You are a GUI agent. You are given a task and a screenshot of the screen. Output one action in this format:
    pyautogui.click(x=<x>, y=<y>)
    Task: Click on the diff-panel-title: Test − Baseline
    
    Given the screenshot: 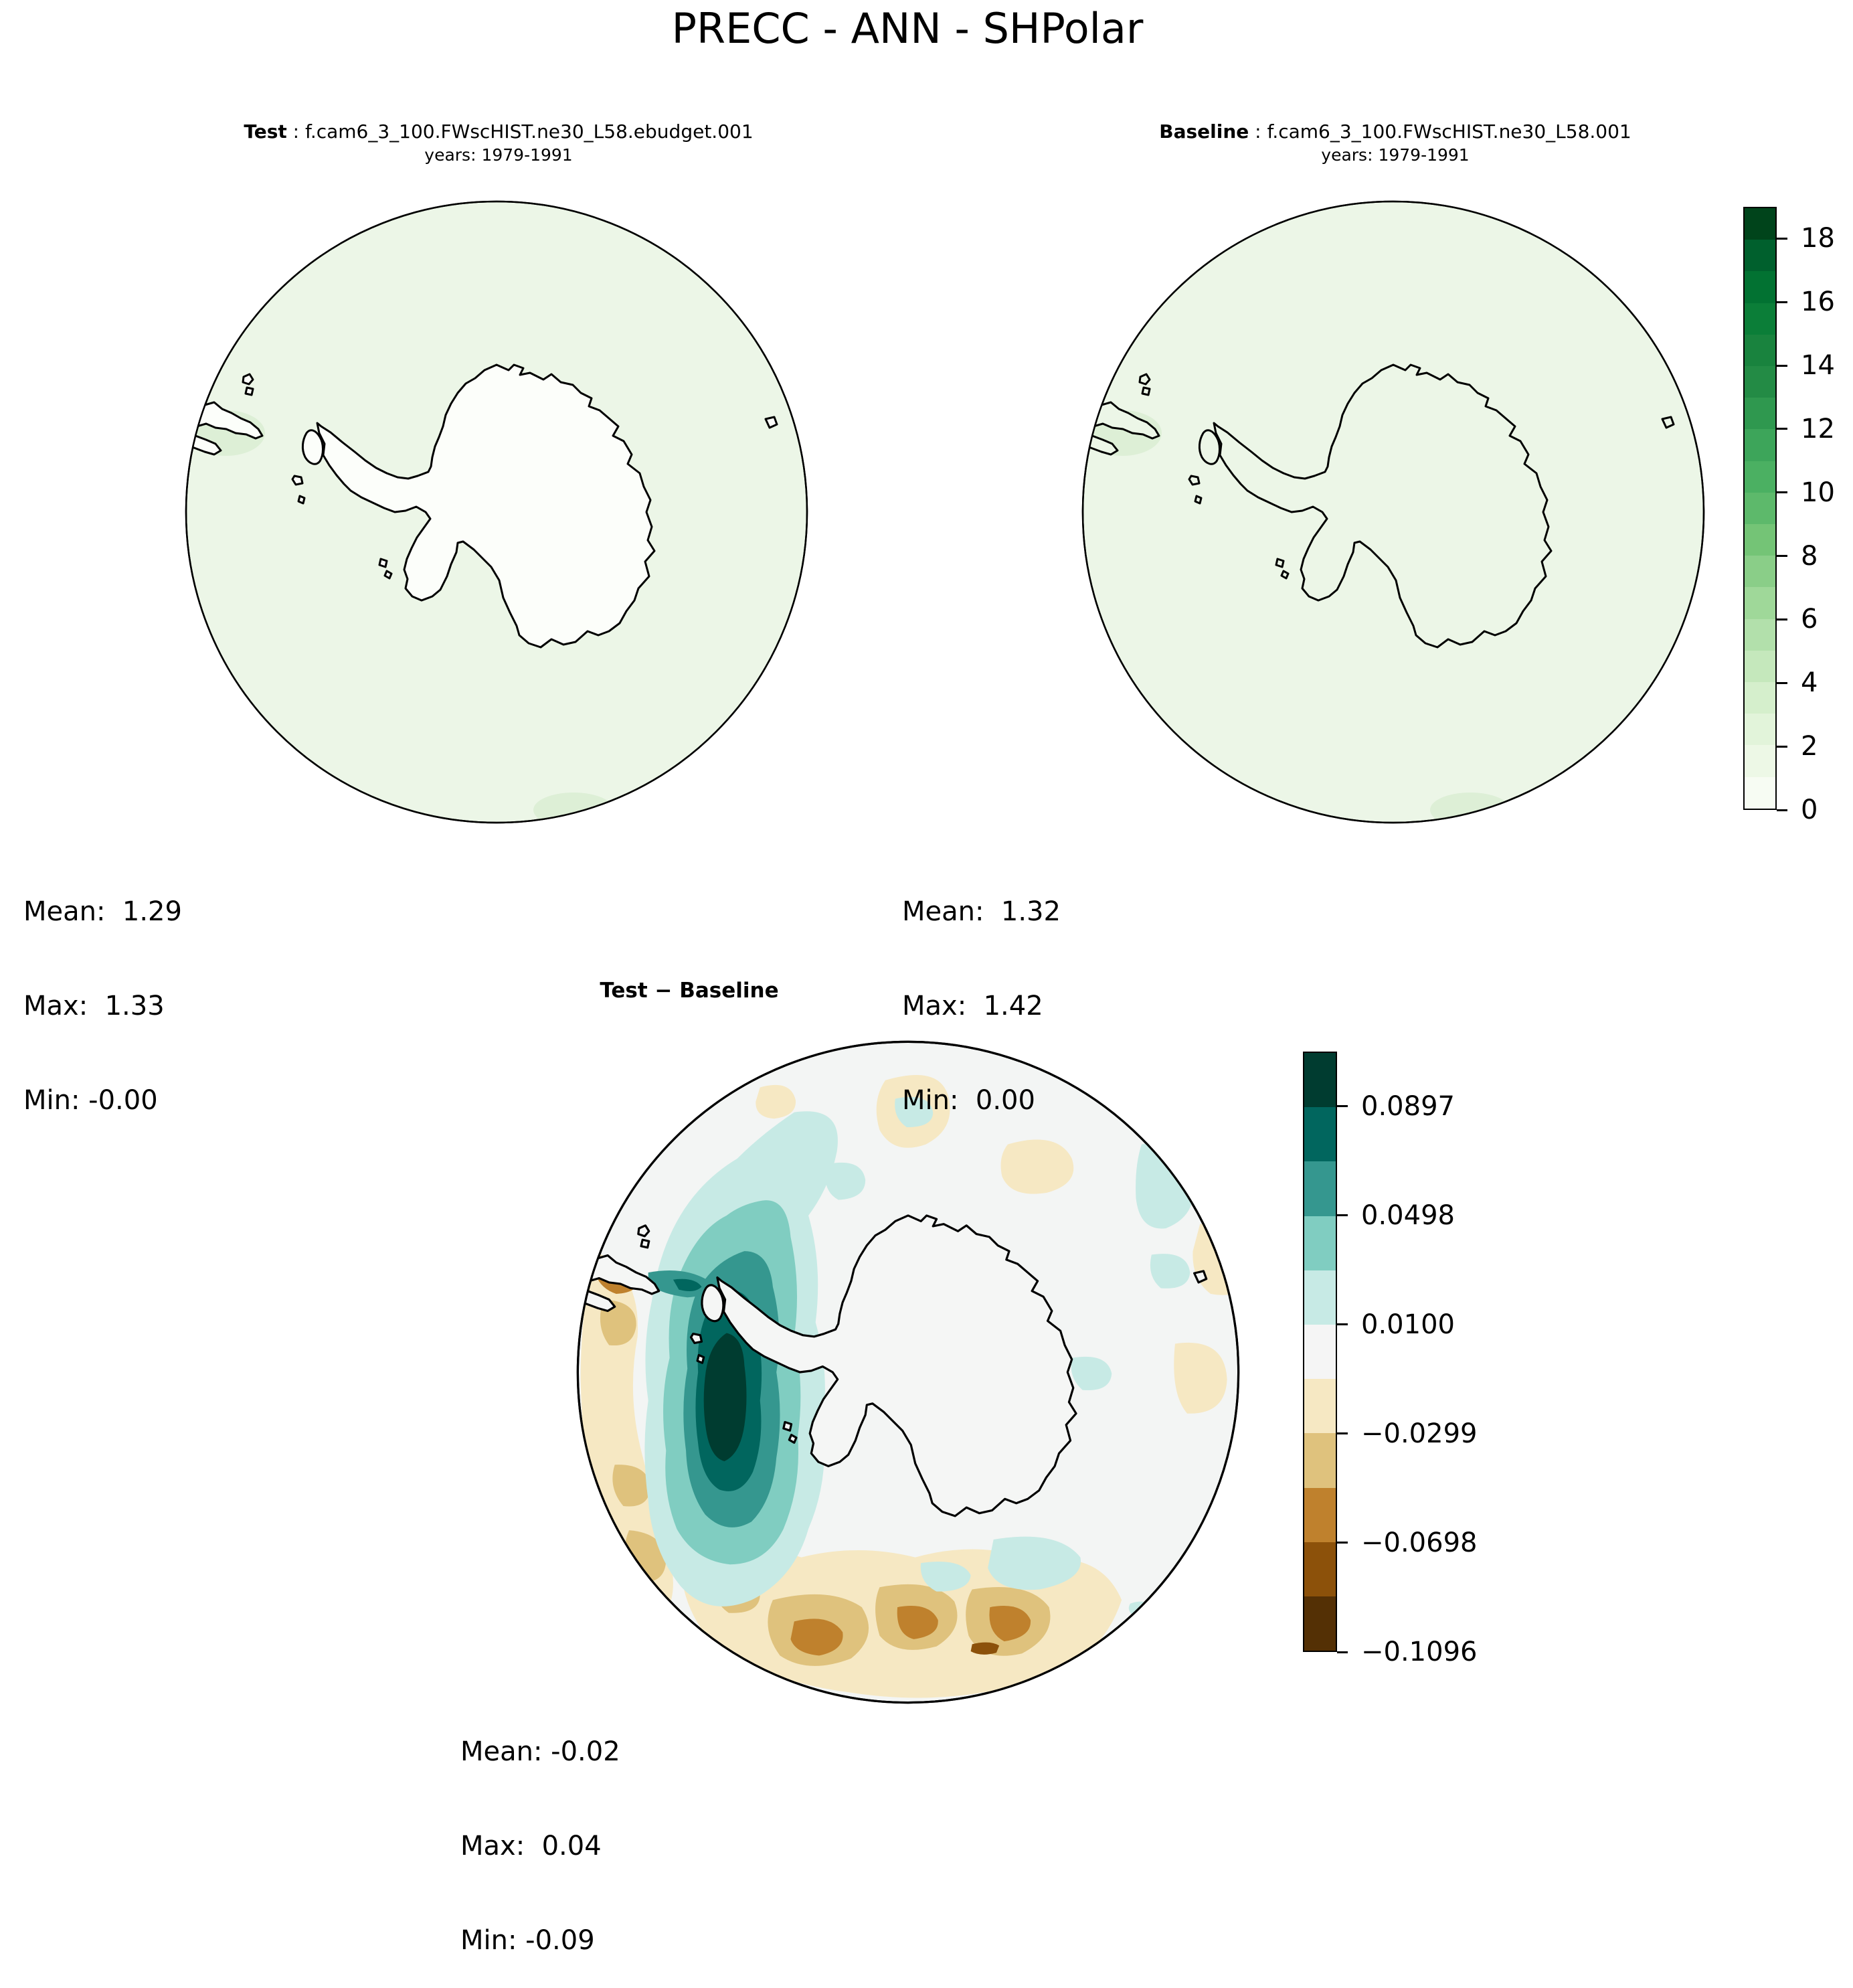 What is the action you would take?
    pyautogui.click(x=689, y=991)
    